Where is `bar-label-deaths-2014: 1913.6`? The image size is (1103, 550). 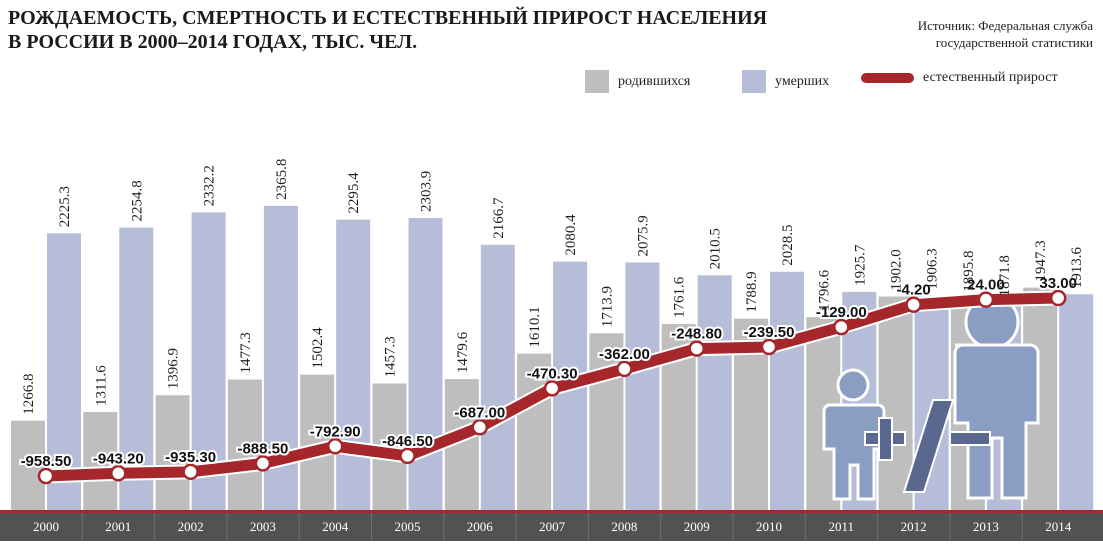 bar-label-deaths-2014: 1913.6 is located at coordinates (1077, 267).